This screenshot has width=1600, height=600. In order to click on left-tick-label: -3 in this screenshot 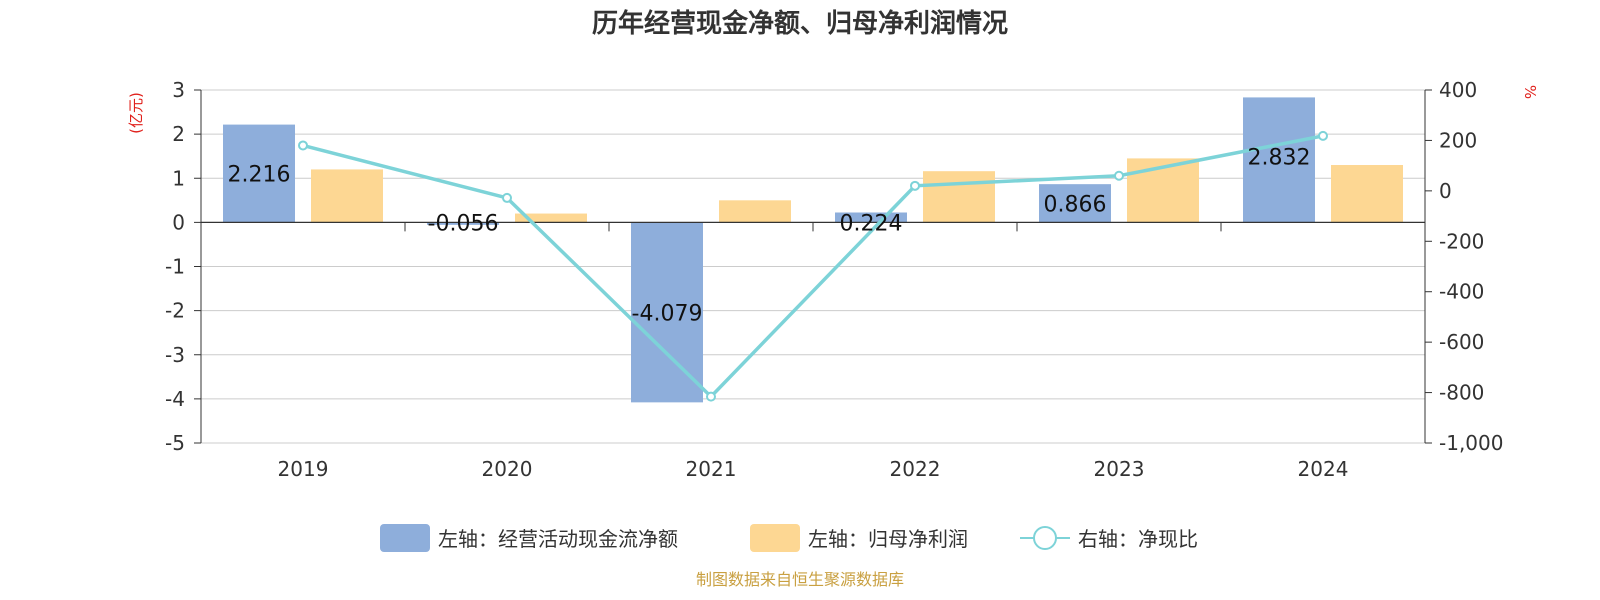, I will do `click(175, 355)`.